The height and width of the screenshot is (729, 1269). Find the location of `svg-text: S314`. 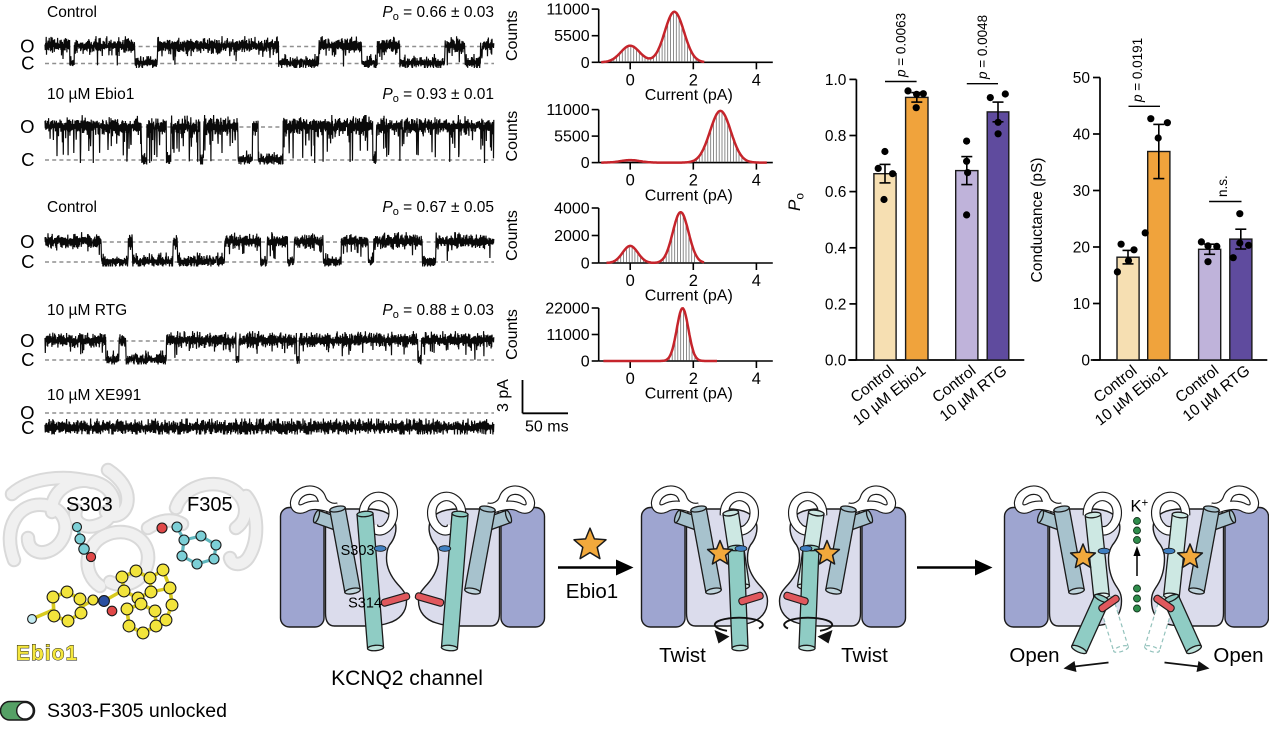

svg-text: S314 is located at coordinates (365, 604).